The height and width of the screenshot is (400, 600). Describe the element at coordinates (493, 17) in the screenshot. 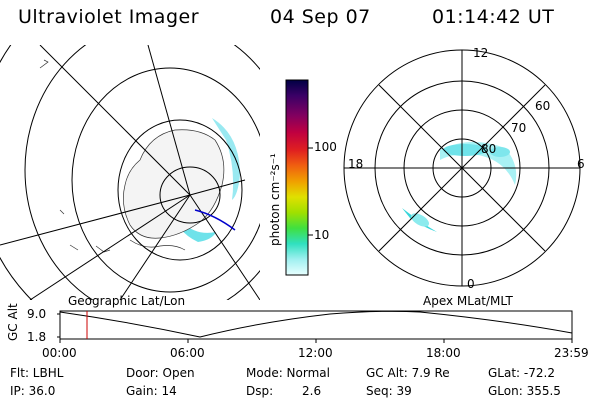

I see `time-label: 01:14:42 UT` at that location.